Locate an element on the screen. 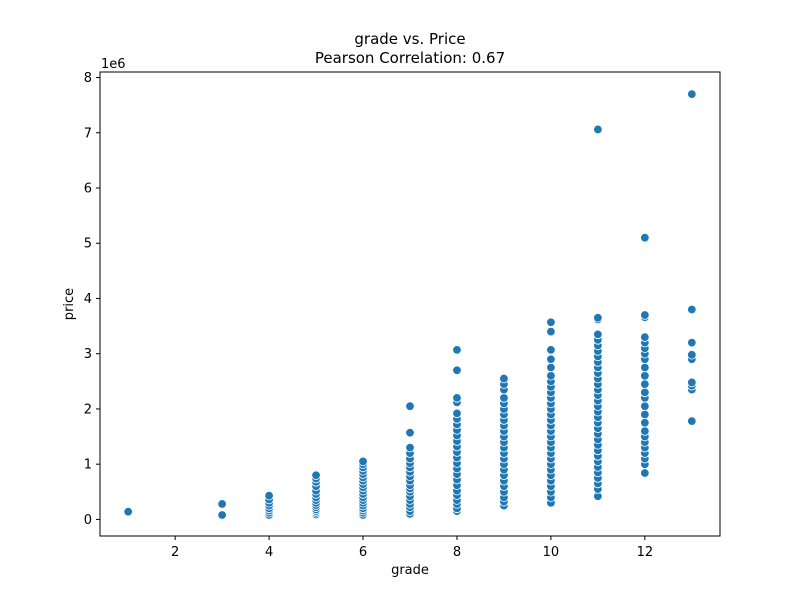 This screenshot has height=600, width=800. x-tick-label: 10 is located at coordinates (551, 552).